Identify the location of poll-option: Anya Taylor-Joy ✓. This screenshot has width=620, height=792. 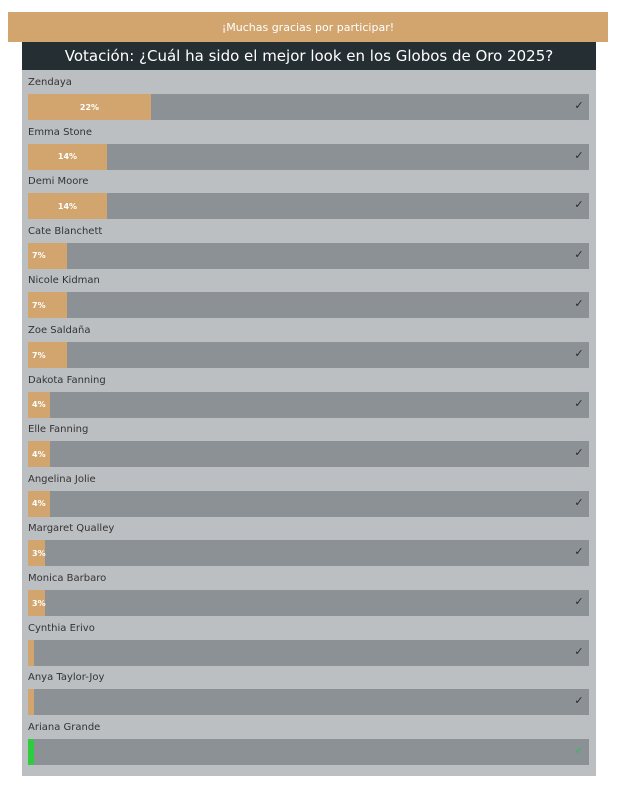
(308, 695).